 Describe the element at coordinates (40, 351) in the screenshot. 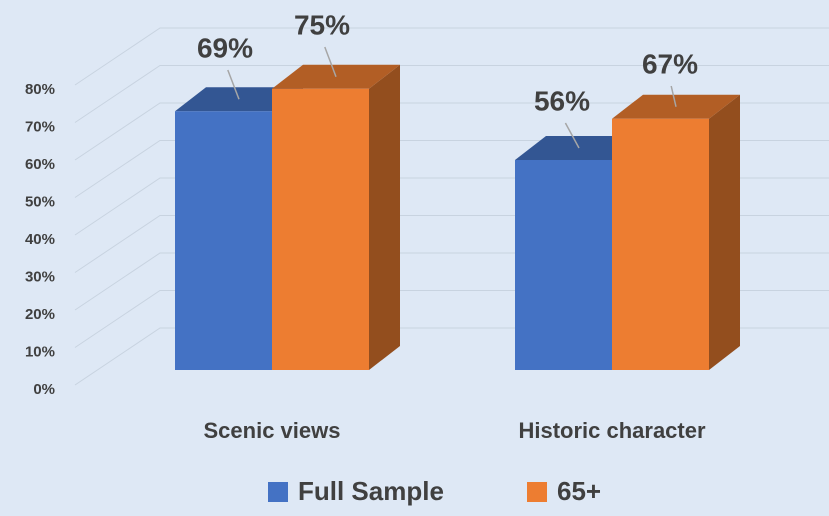

I see `y-tick-label: 10%` at that location.